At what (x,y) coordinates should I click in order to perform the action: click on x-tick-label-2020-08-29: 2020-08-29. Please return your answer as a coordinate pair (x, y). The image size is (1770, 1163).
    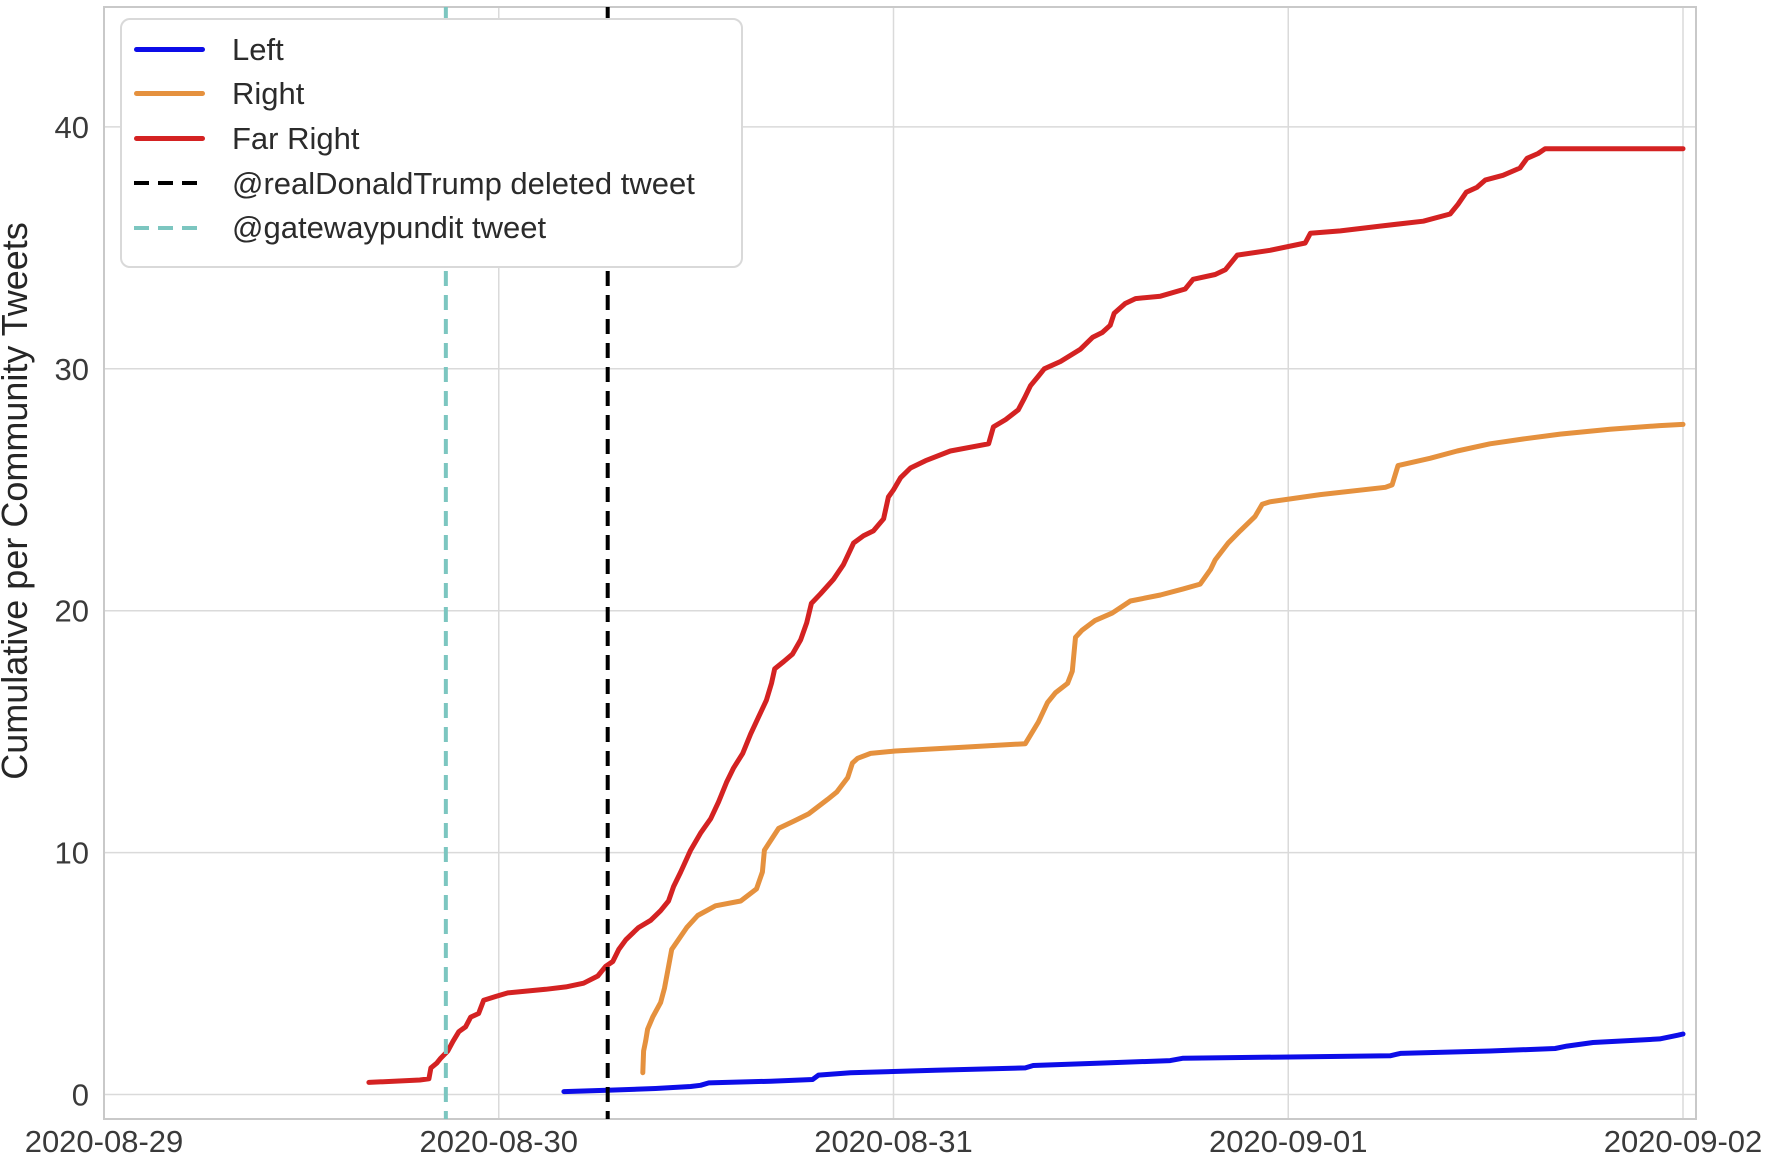
    Looking at the image, I should click on (104, 1141).